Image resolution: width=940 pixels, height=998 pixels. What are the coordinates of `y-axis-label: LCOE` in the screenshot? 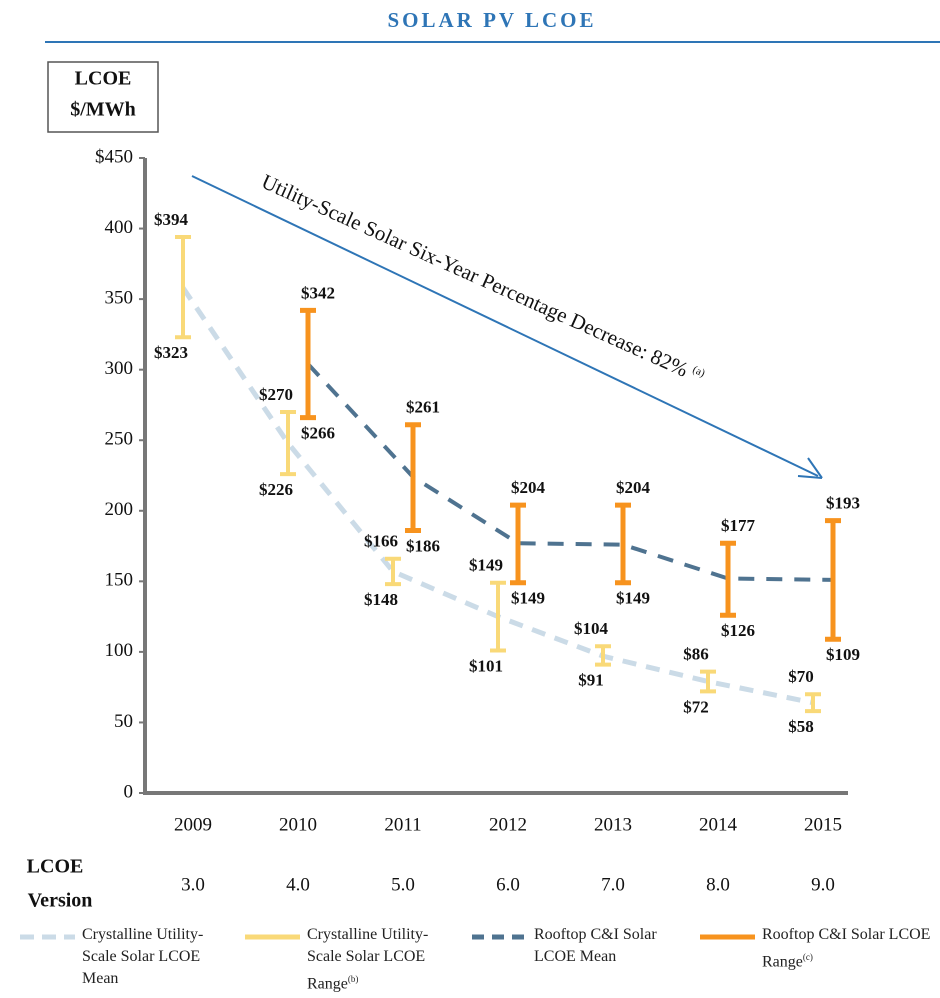 It's located at (103, 79).